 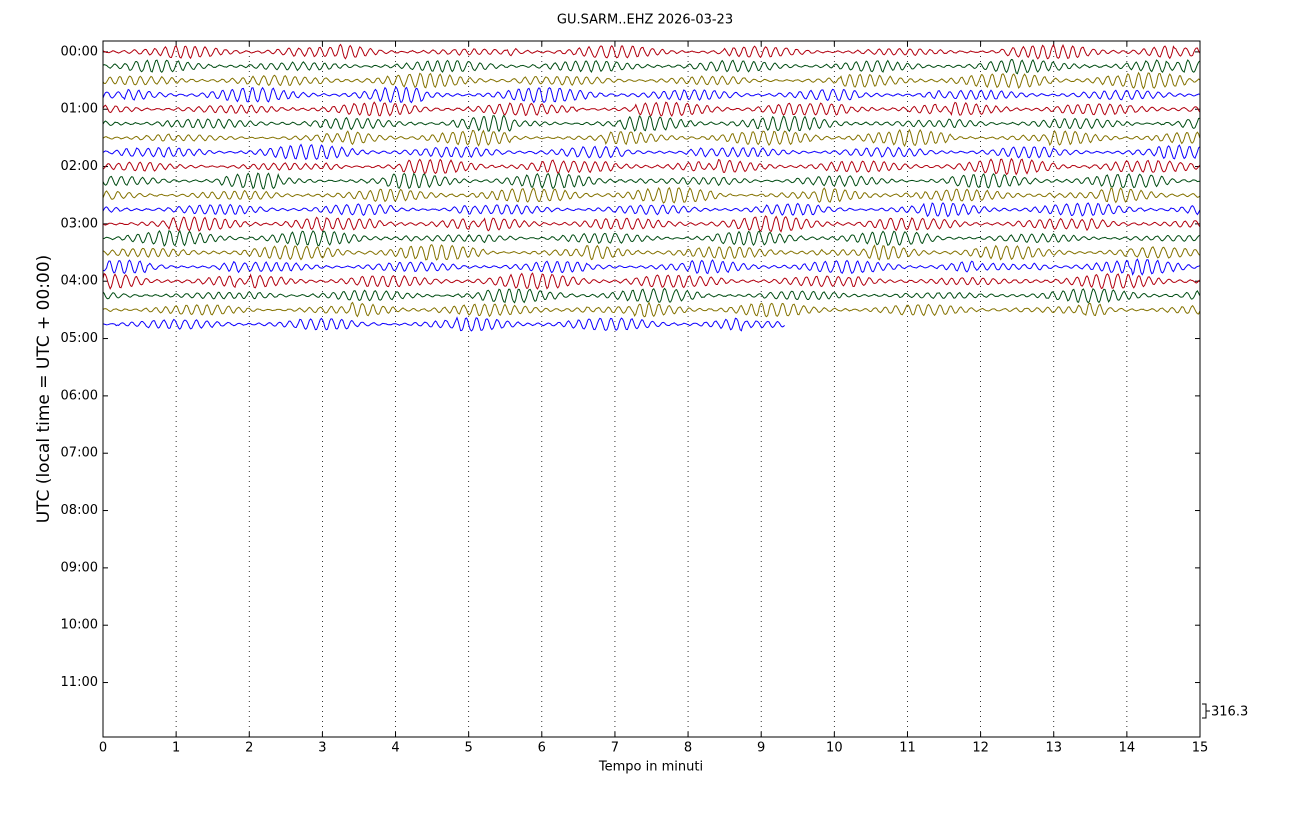 I want to click on y-tick-label: 08:00, so click(x=79, y=510).